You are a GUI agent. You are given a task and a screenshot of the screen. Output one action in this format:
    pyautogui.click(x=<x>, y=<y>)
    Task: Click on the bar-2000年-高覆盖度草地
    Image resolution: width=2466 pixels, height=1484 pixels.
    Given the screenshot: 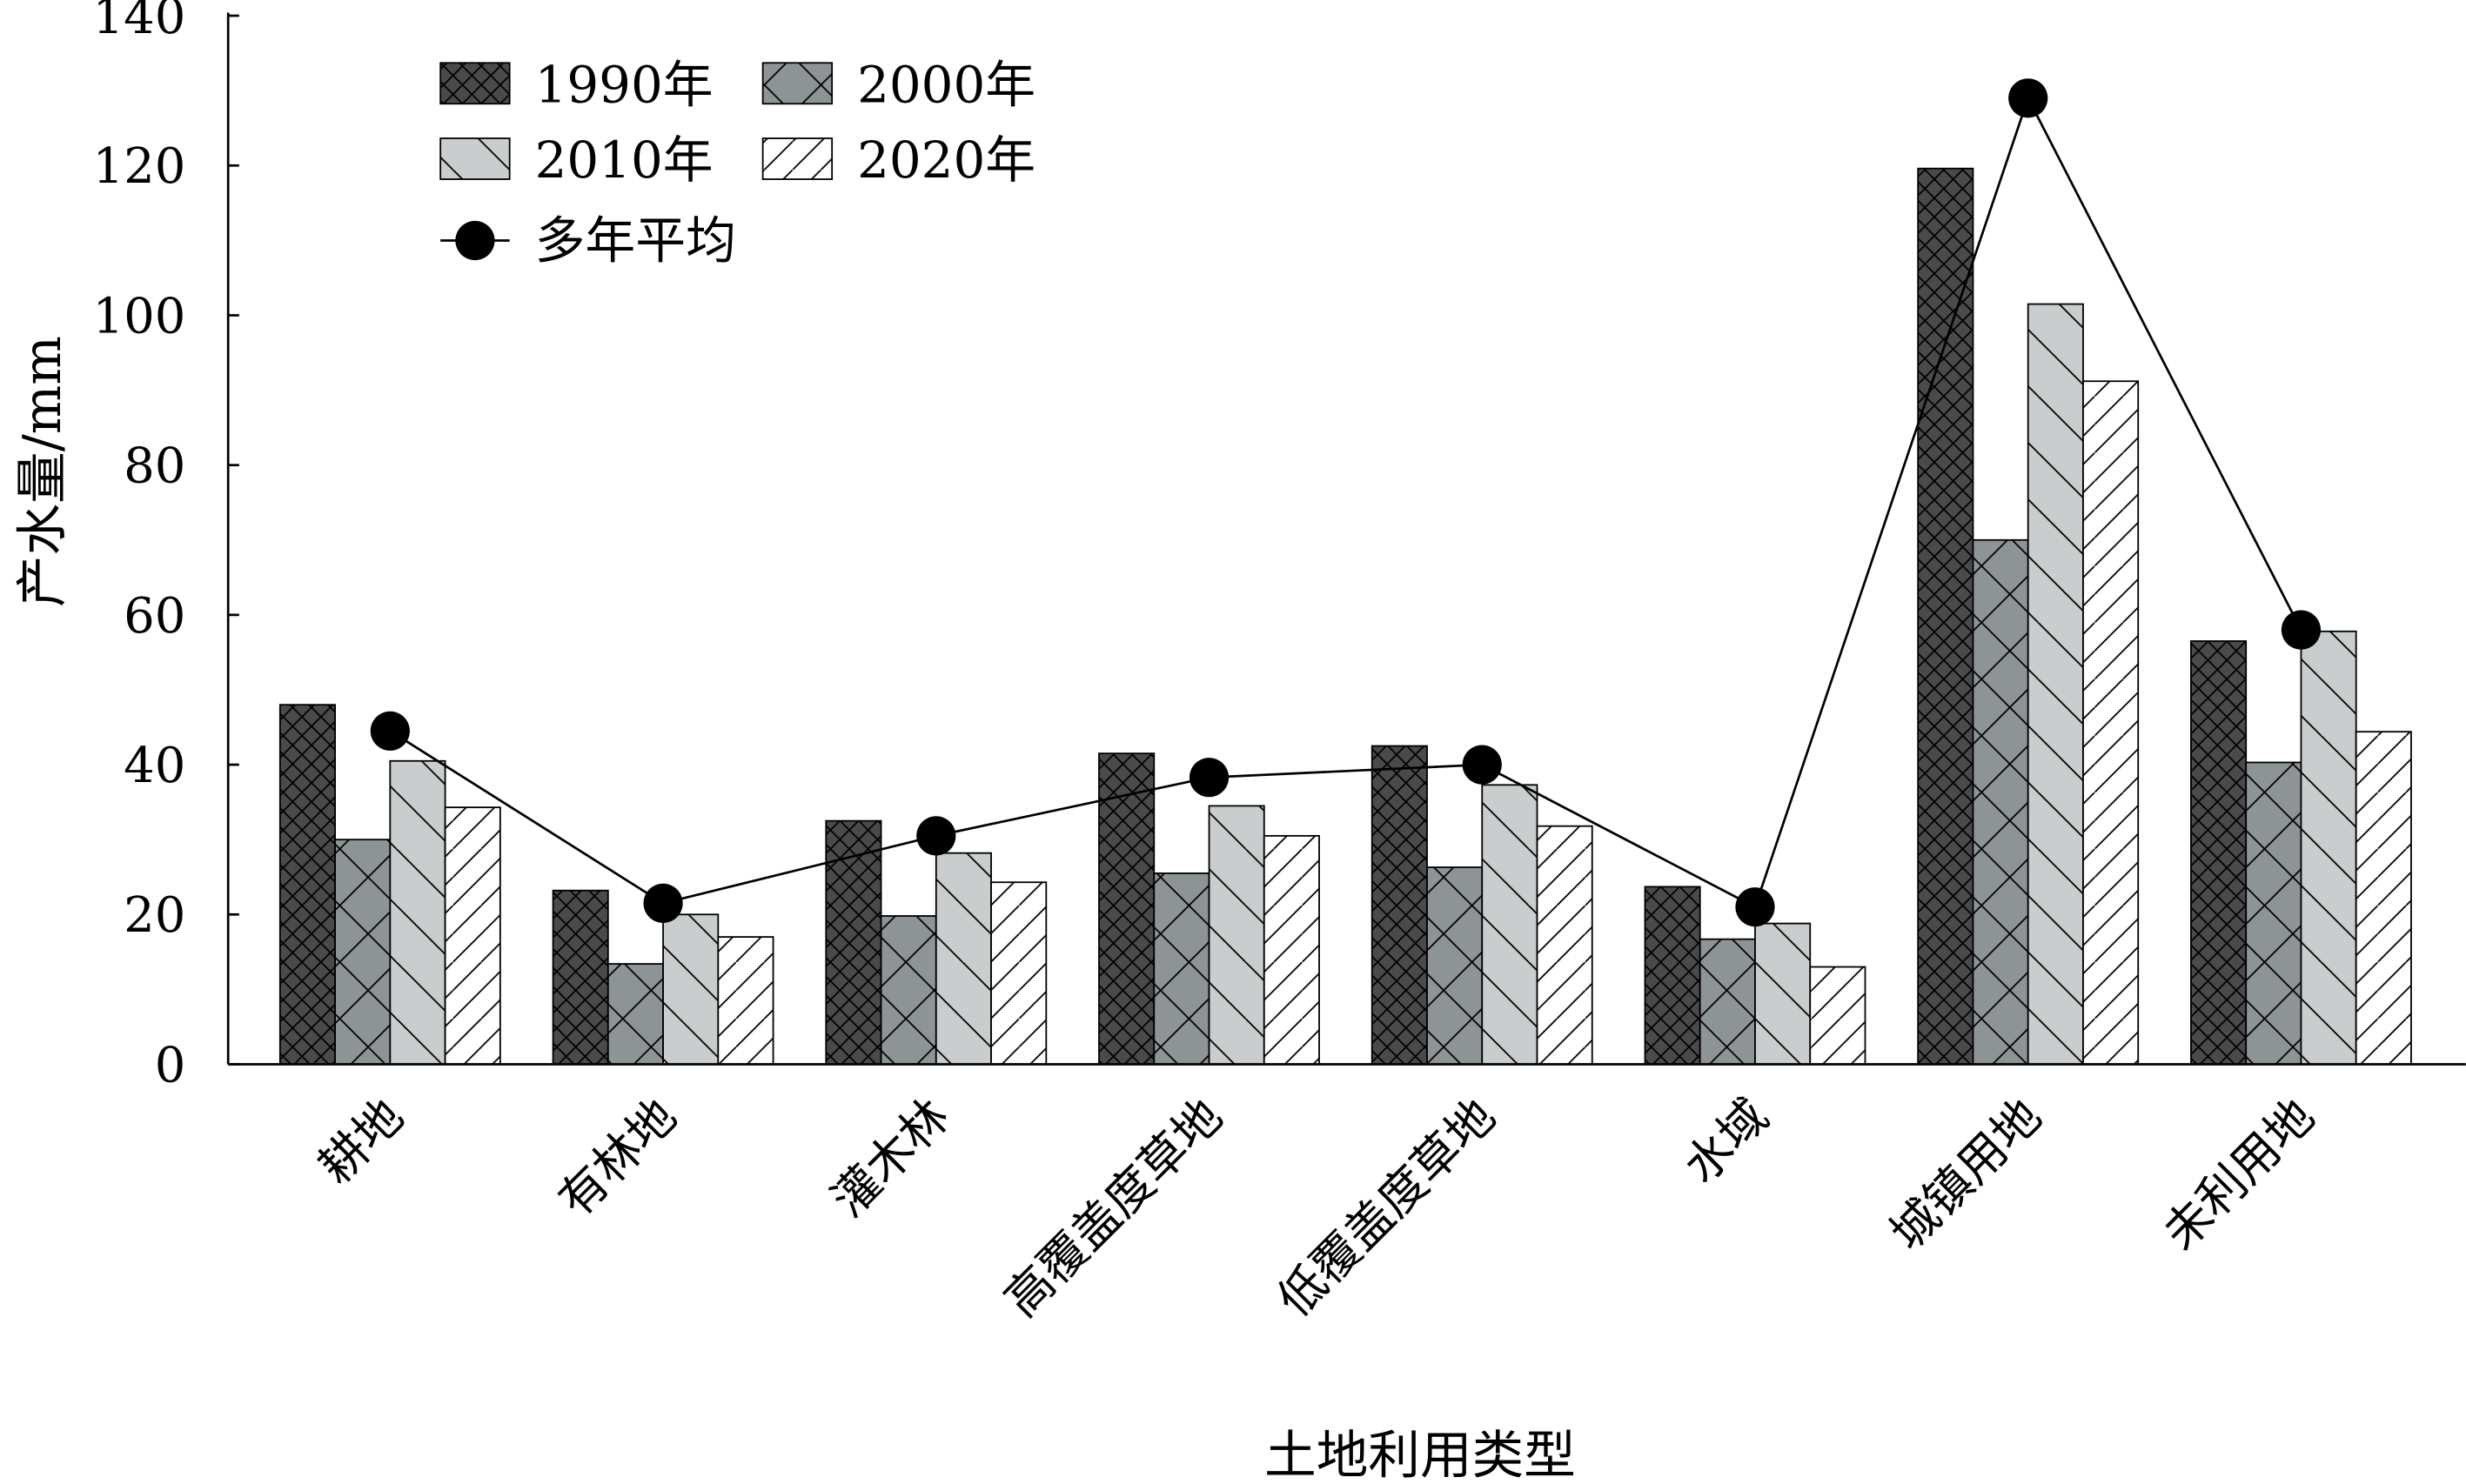 What is the action you would take?
    pyautogui.click(x=1181, y=969)
    